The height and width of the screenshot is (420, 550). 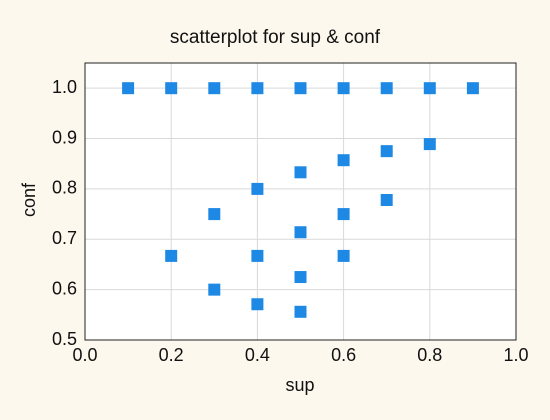 I want to click on chart-title: scatterplot for sup & conf, so click(x=275, y=37).